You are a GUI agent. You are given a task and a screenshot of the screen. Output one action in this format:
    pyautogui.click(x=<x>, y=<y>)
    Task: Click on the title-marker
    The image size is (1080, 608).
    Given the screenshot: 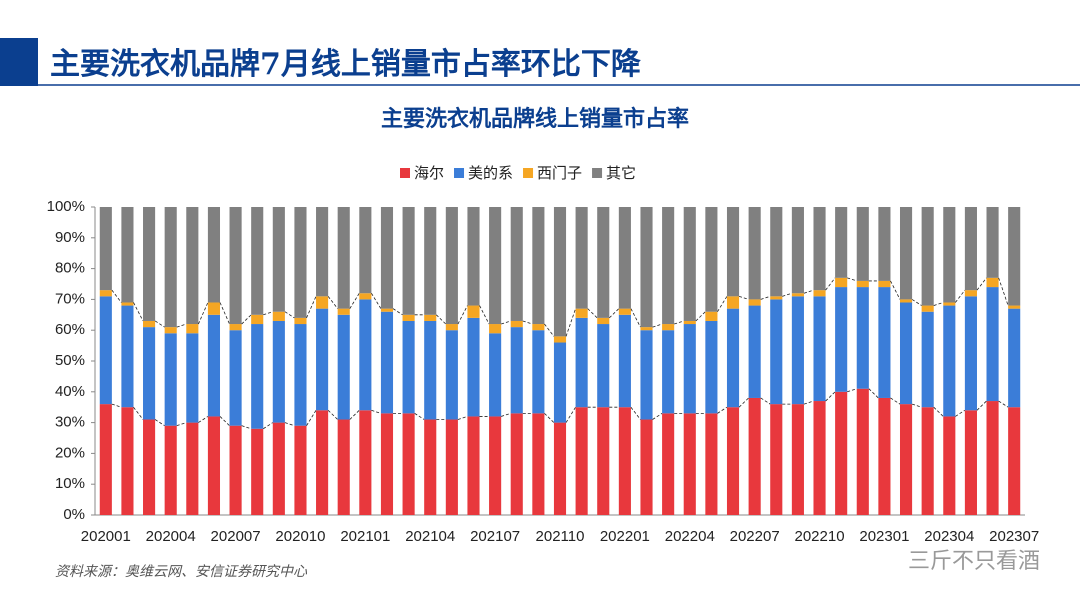 What is the action you would take?
    pyautogui.click(x=19, y=62)
    